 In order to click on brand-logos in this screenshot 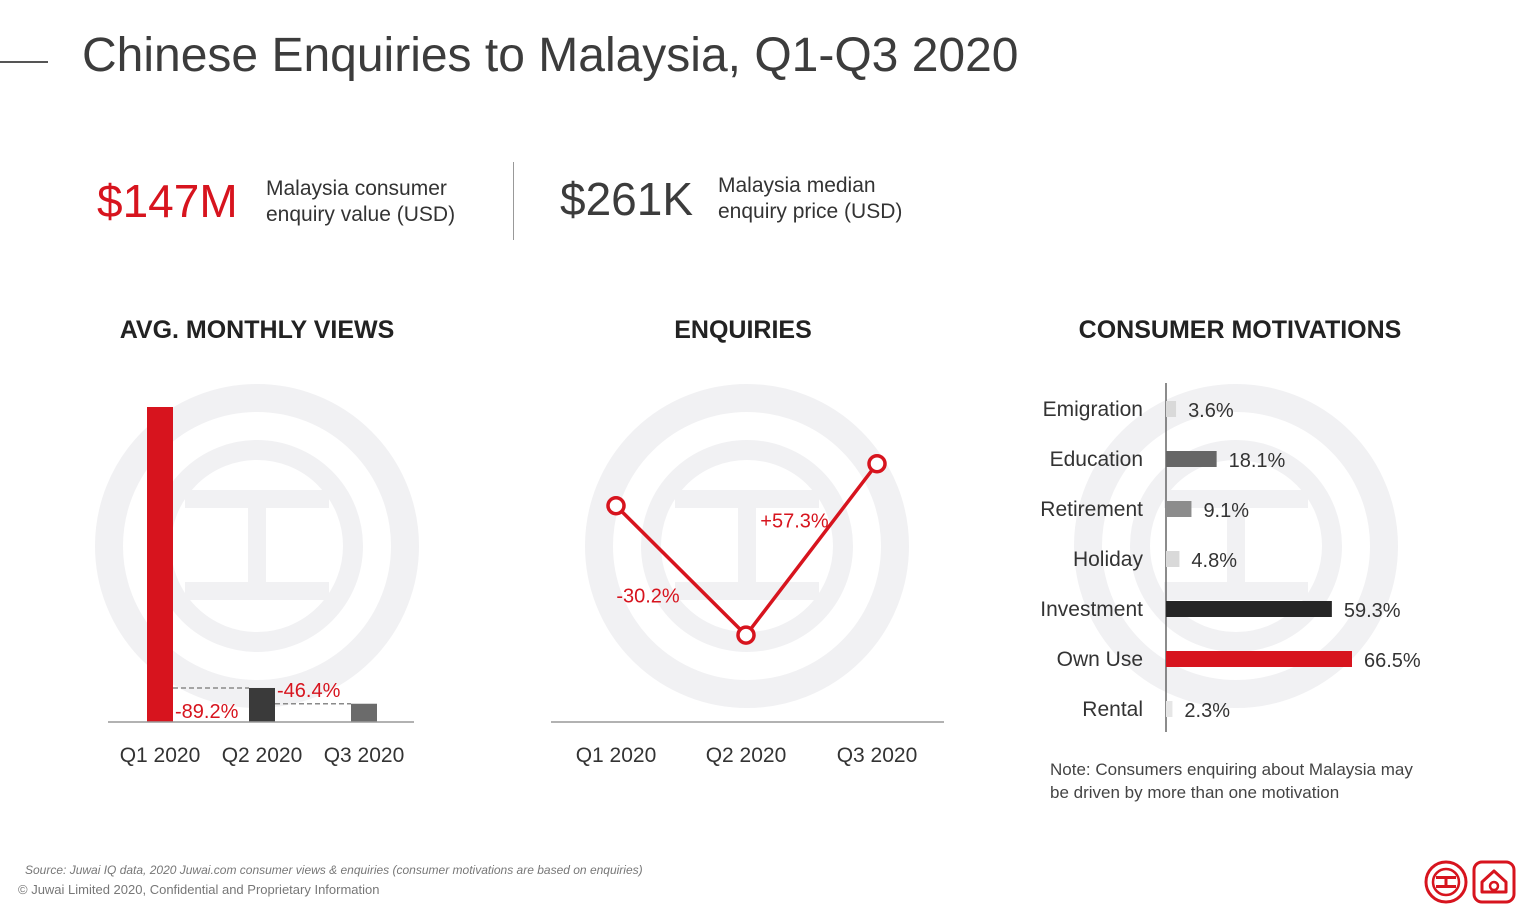, I will do `click(1470, 882)`.